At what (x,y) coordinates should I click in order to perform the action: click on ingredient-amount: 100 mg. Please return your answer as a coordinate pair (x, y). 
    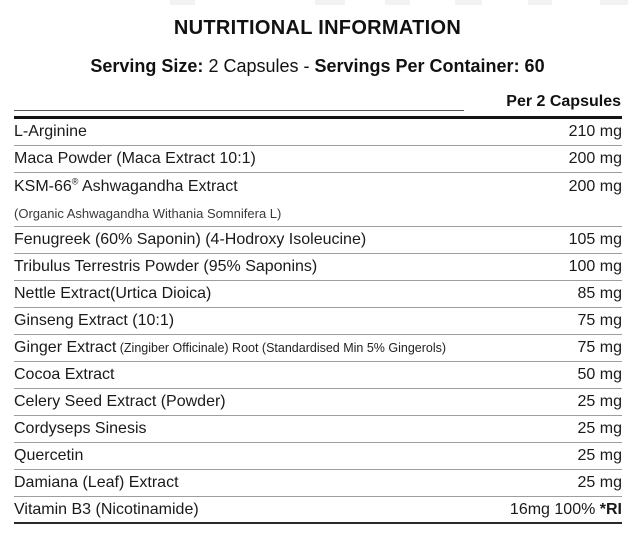
    Looking at the image, I should click on (595, 266).